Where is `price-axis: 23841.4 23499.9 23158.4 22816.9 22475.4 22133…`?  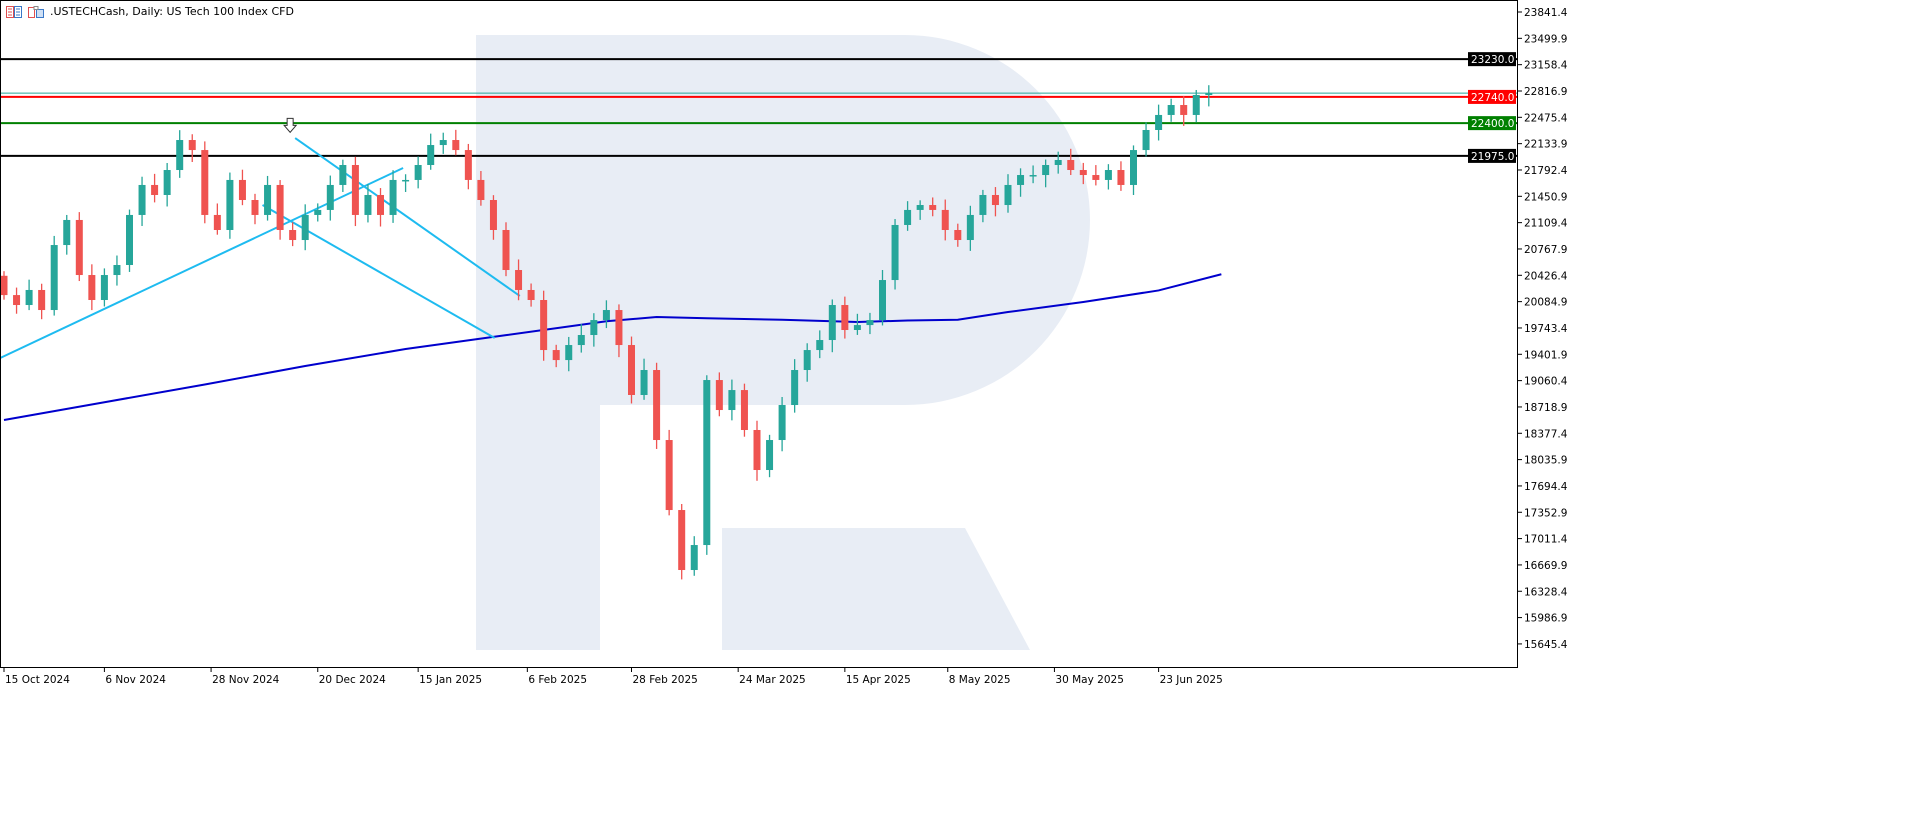 price-axis: 23841.4 23499.9 23158.4 22816.9 22475.4 22133… is located at coordinates (1543, 329).